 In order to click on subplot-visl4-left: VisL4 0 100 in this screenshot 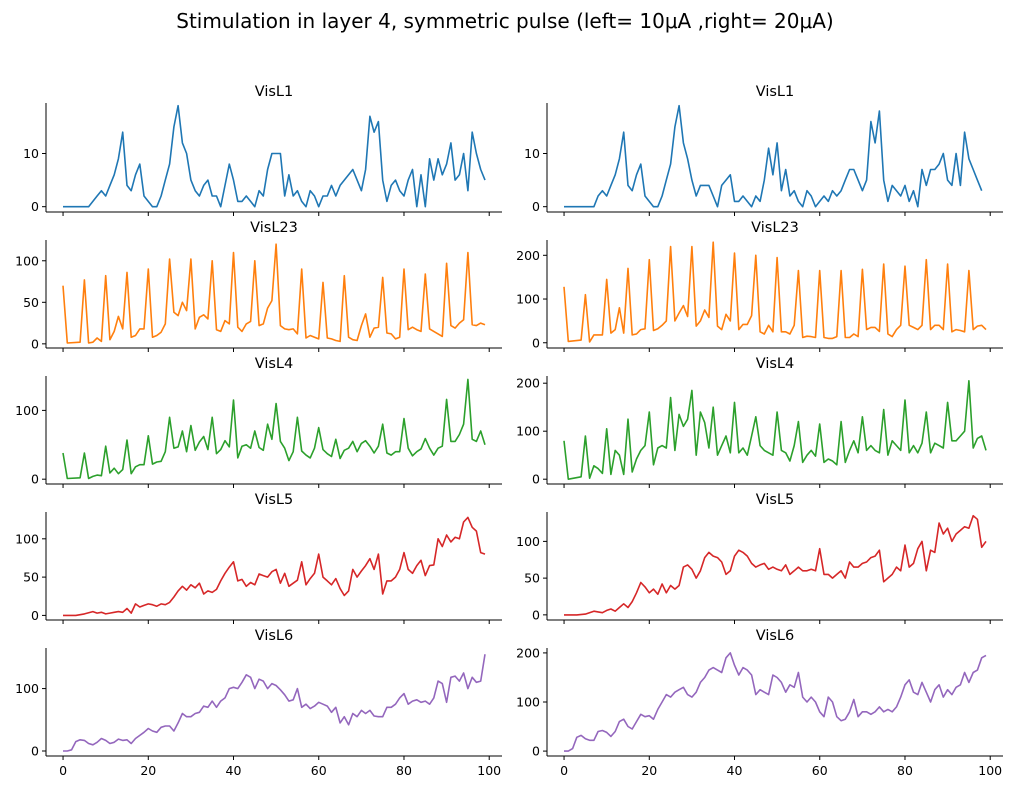, I will do `click(258, 422)`.